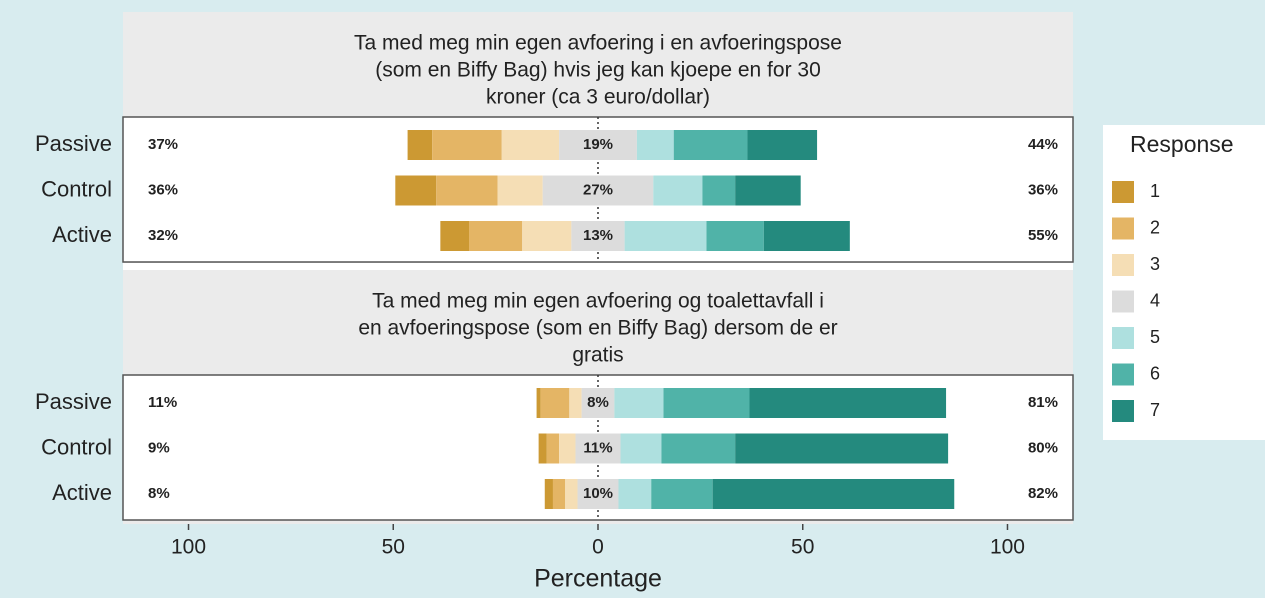 The image size is (1265, 598). Describe the element at coordinates (163, 235) in the screenshot. I see `low-label: 32%` at that location.